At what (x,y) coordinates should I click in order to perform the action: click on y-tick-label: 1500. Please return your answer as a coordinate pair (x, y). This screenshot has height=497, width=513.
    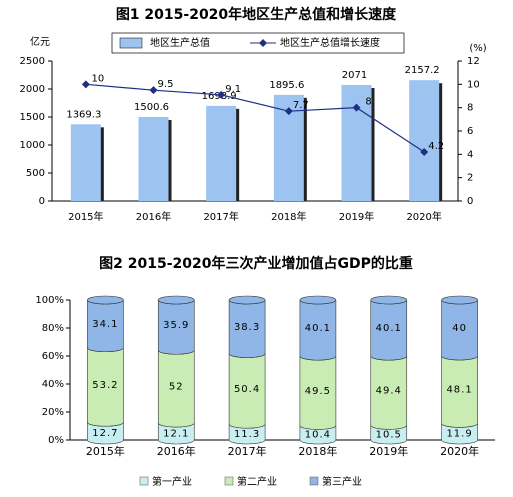
    Looking at the image, I should click on (32, 117).